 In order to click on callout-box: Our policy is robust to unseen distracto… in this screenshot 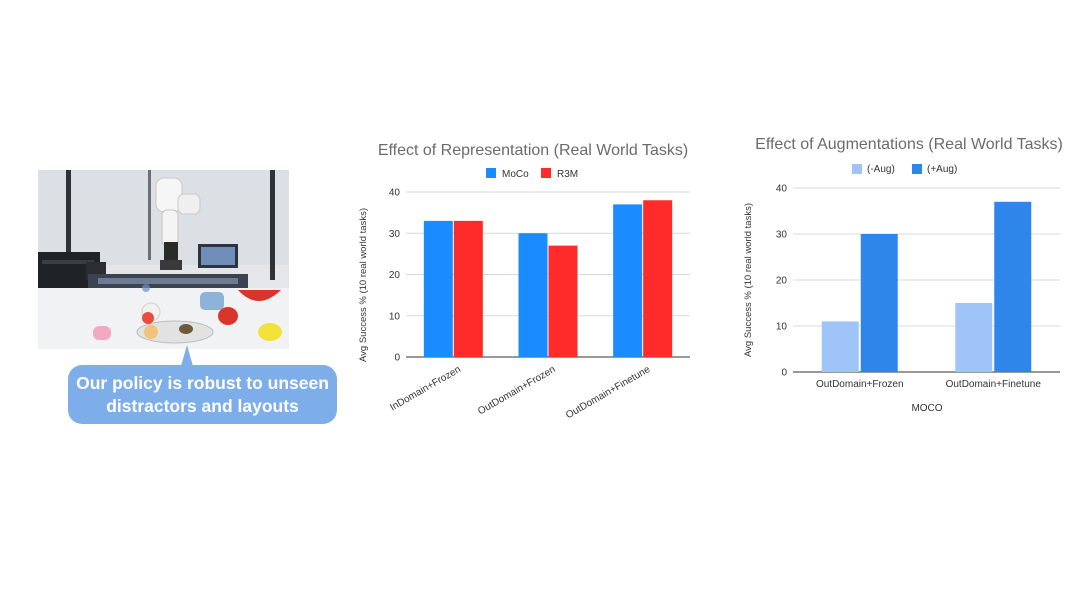, I will do `click(202, 394)`.